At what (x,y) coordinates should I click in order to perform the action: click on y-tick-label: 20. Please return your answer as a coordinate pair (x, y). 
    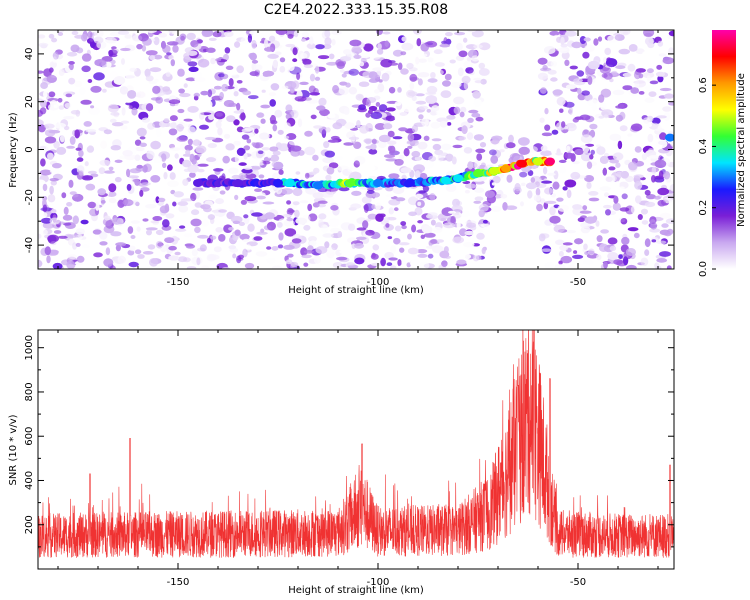
    Looking at the image, I should click on (29, 101).